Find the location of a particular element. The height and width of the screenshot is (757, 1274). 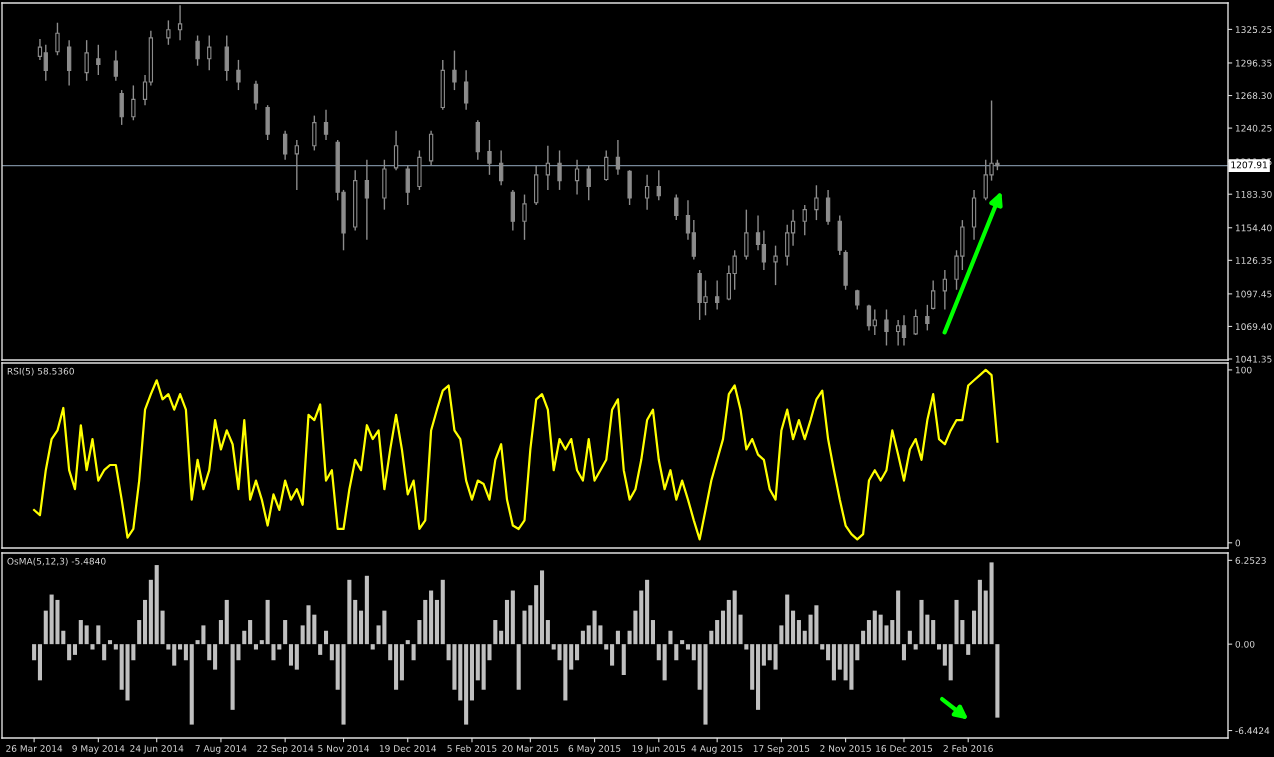

x-tick-label: 24 Jun 2014 is located at coordinates (157, 749).